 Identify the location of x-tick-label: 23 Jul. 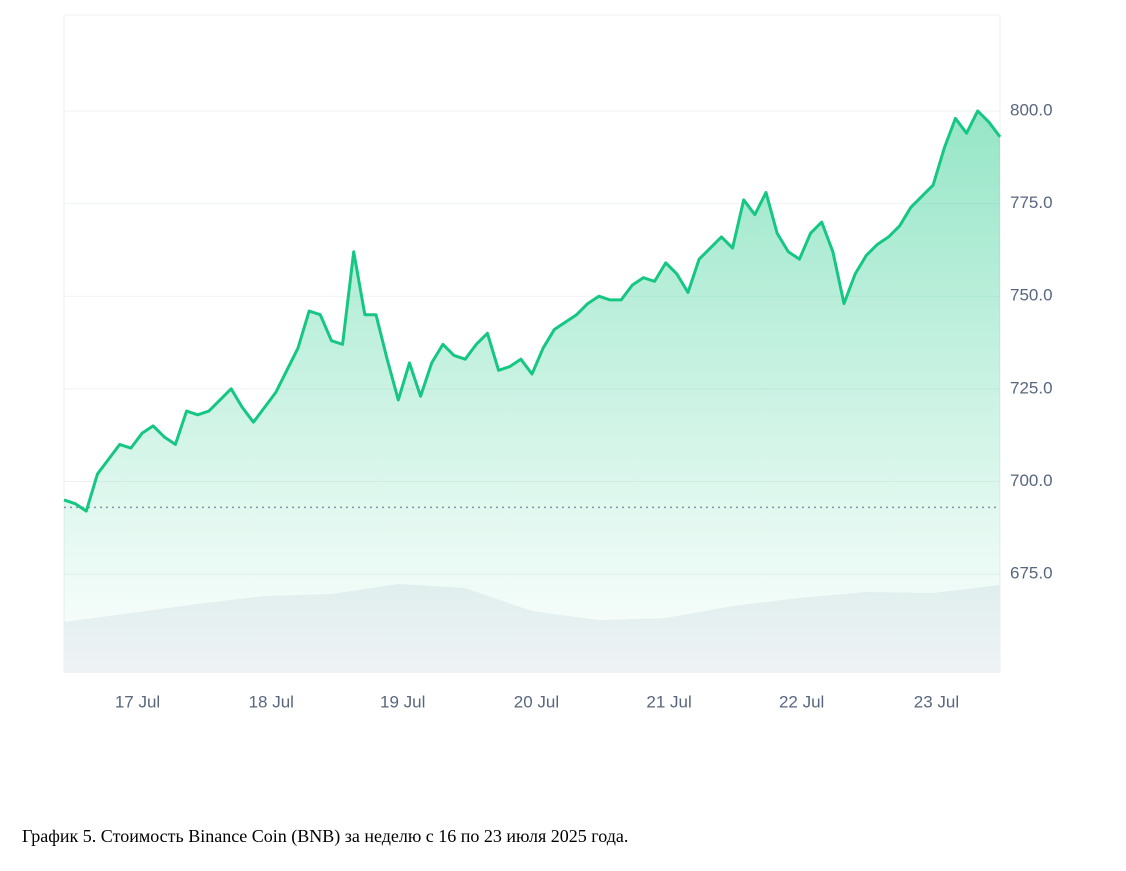
(936, 701).